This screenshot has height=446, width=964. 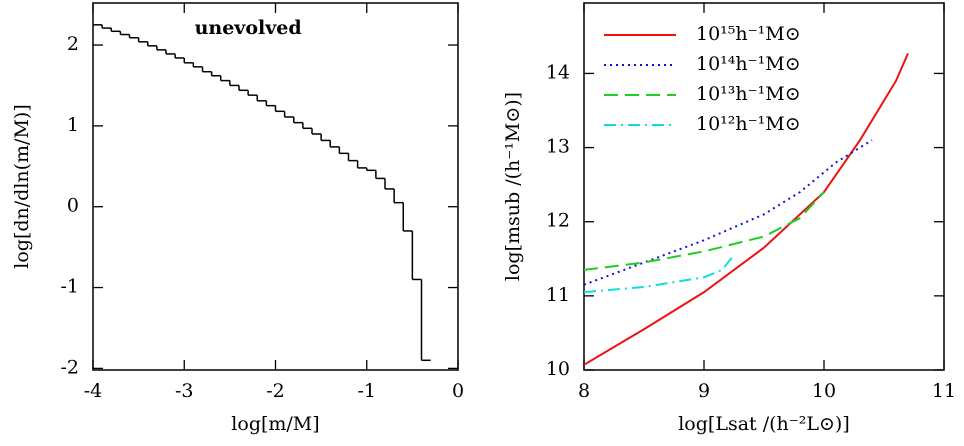 What do you see at coordinates (764, 424) in the screenshot?
I see `x-axis-label: log[Lsat /(h⁻²L⊙)]` at bounding box center [764, 424].